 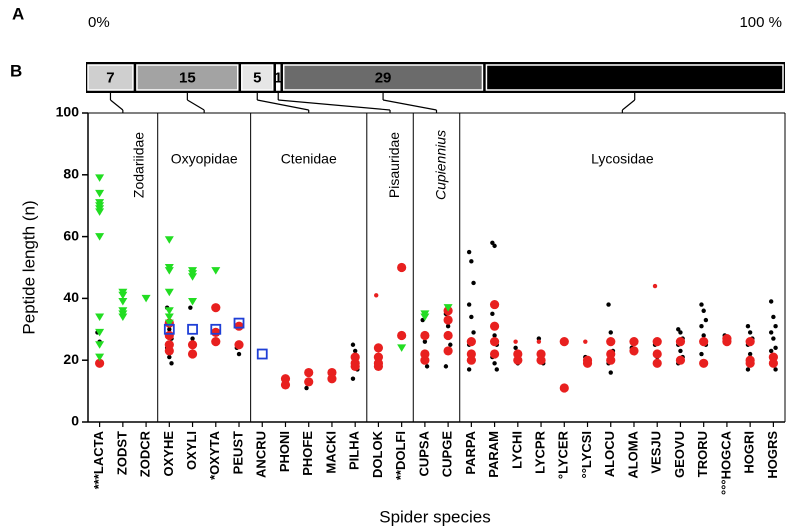 What do you see at coordinates (204, 159) in the screenshot?
I see `family-label: Oxyopidae` at bounding box center [204, 159].